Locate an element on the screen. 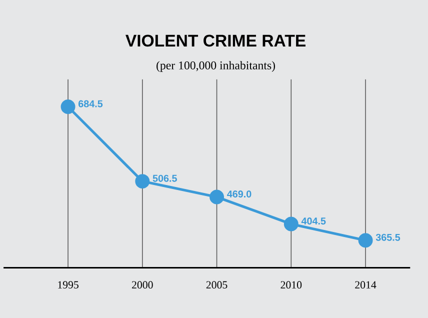  data-label: 404.5 is located at coordinates (313, 220).